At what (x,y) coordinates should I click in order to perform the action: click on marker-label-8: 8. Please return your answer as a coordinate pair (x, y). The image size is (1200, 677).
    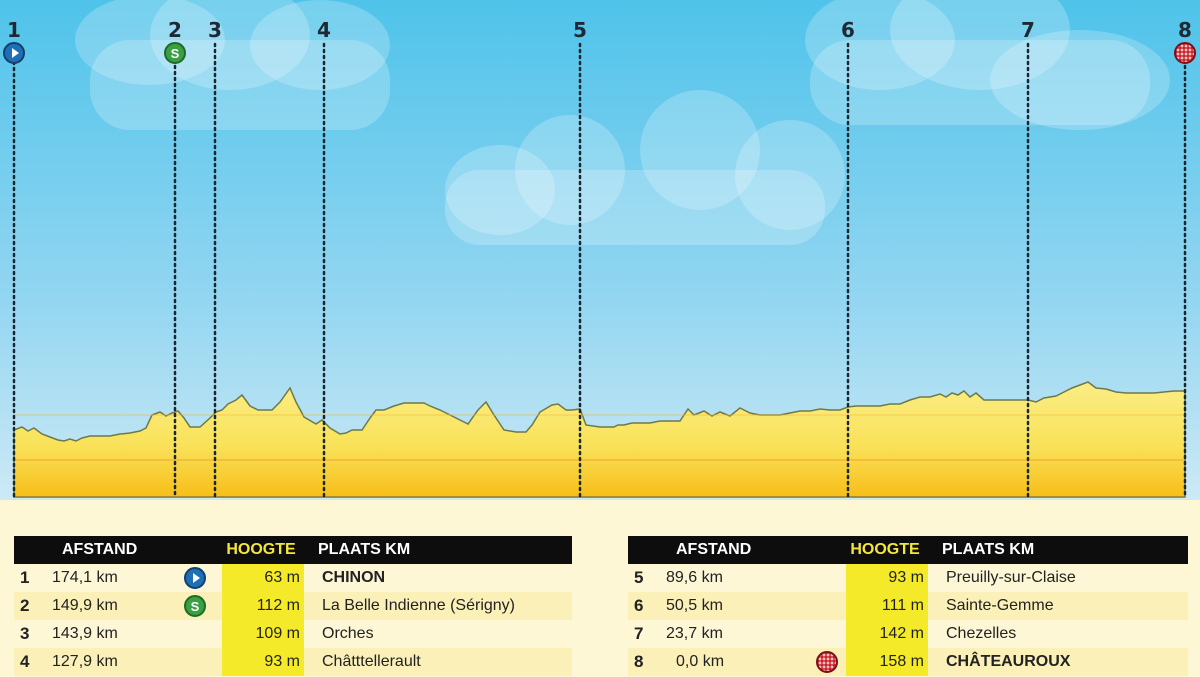
    Looking at the image, I should click on (1185, 30).